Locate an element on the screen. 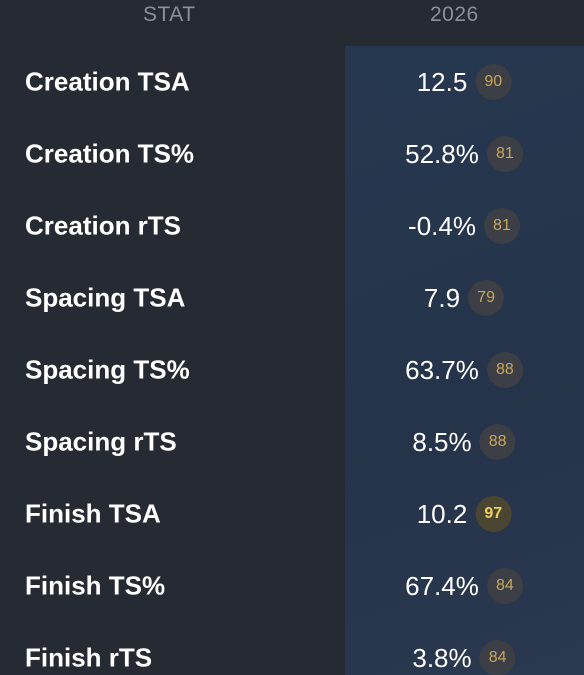 Image resolution: width=584 pixels, height=675 pixels. stat-value-cell: 63.7% 88 is located at coordinates (464, 370).